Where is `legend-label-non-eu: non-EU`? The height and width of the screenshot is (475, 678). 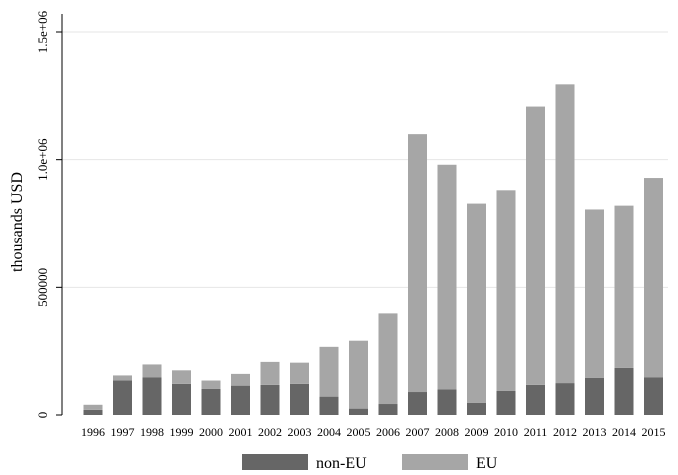
legend-label-non-eu: non-EU is located at coordinates (341, 463).